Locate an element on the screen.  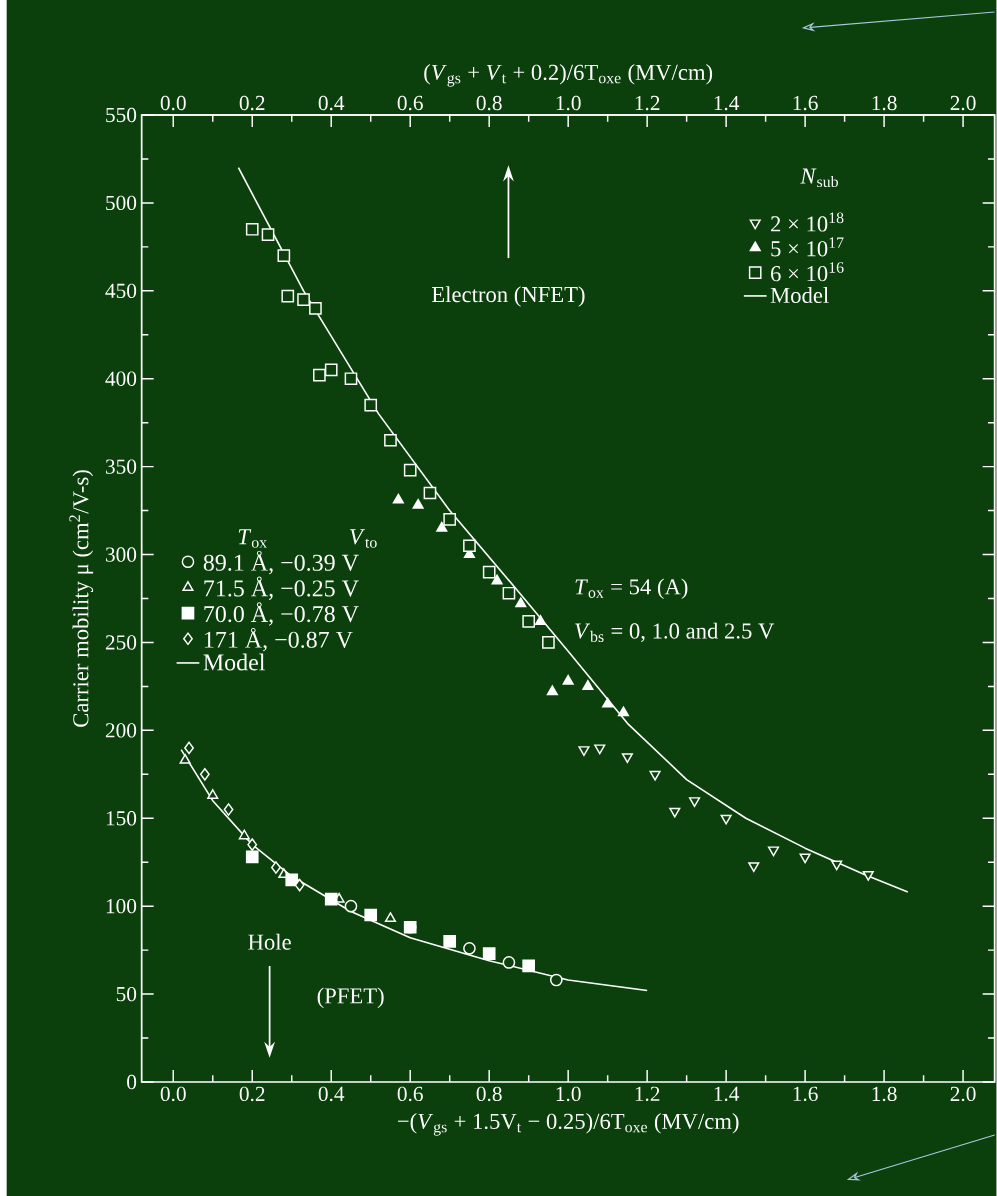
legend-label: 5 × 10$^{17}$ is located at coordinates (807, 247).